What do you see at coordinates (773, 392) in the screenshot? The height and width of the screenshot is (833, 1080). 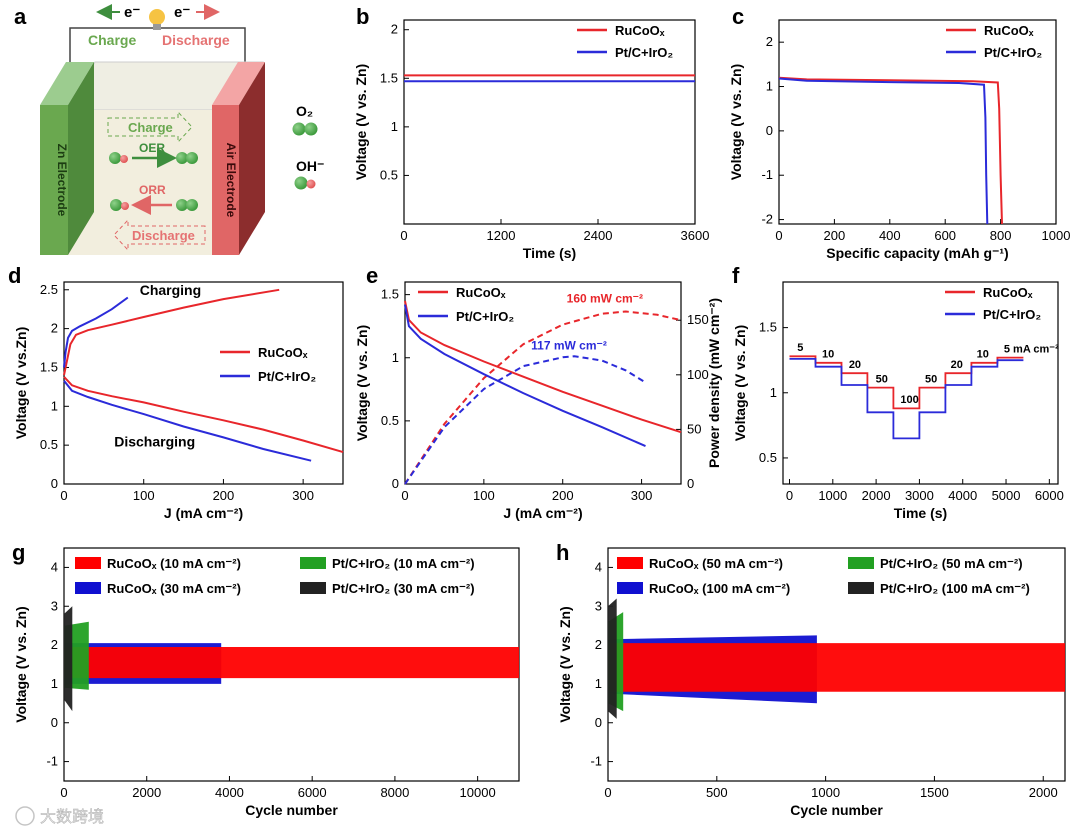 I see `y-tick-label-f: 1` at bounding box center [773, 392].